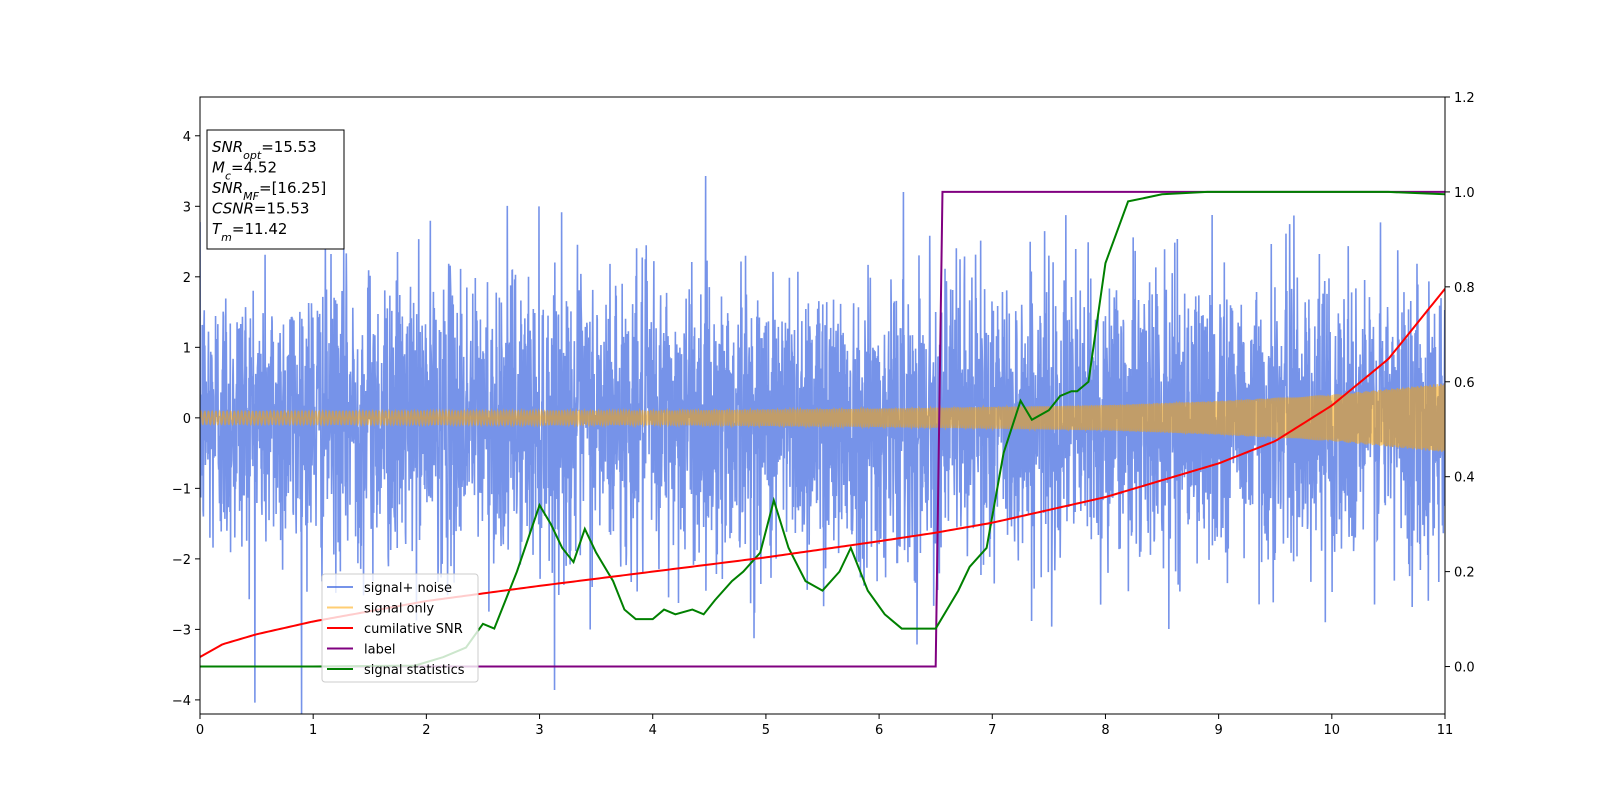 The height and width of the screenshot is (800, 1600). I want to click on annotation-line-1: Mc=4.52, so click(244, 171).